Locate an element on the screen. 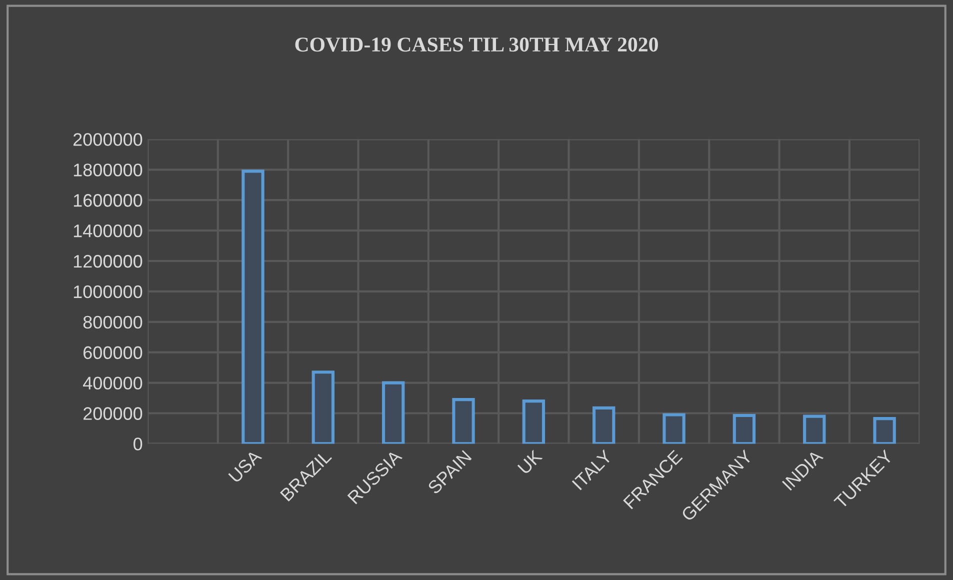  y-tick-label: 600000 is located at coordinates (113, 353).